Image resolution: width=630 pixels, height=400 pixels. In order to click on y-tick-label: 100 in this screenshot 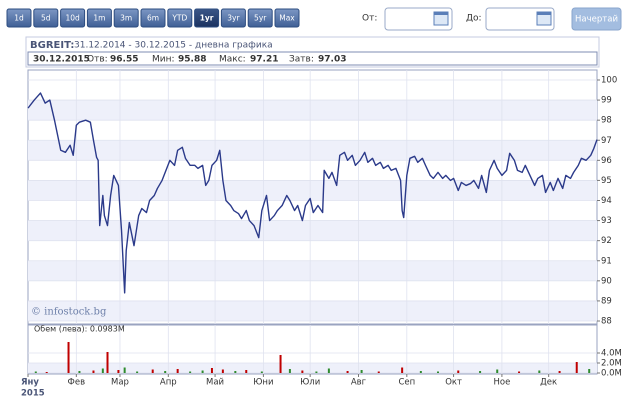, I will do `click(609, 81)`.